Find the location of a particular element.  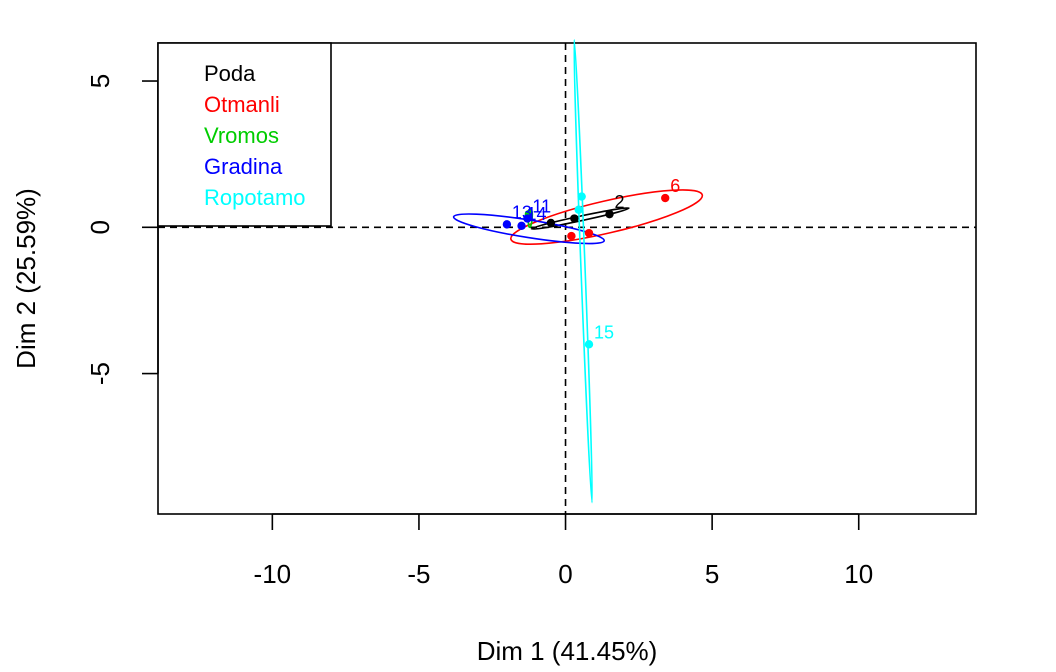

legend-label: Otmanli is located at coordinates (242, 104).